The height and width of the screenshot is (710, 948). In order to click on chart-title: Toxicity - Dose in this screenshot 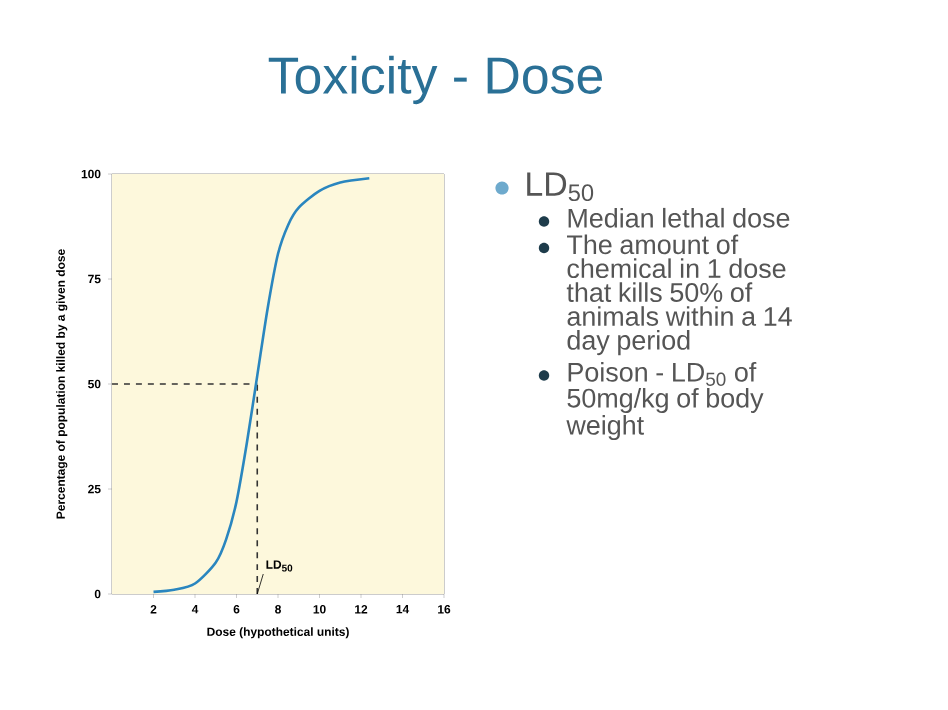, I will do `click(435, 80)`.